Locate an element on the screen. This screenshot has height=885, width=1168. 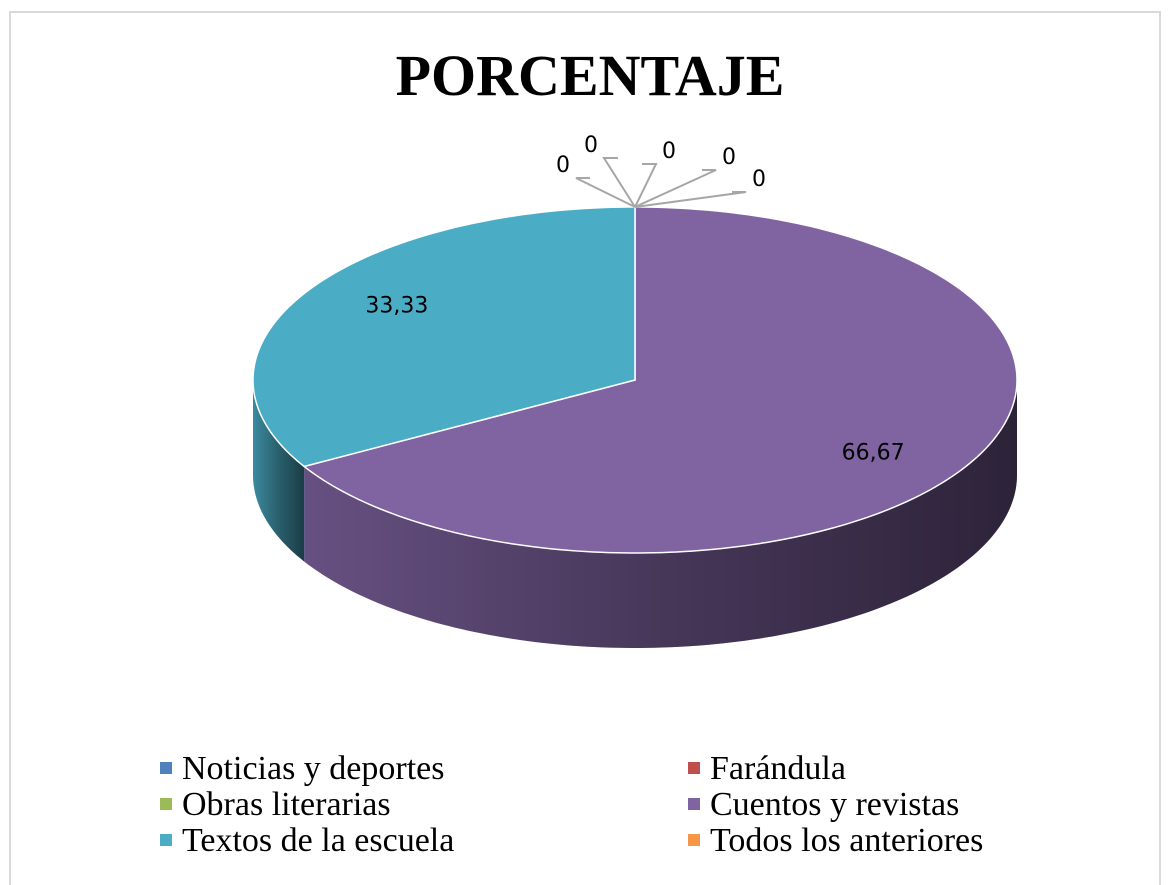
legend-label: Textos de la escuela is located at coordinates (318, 840).